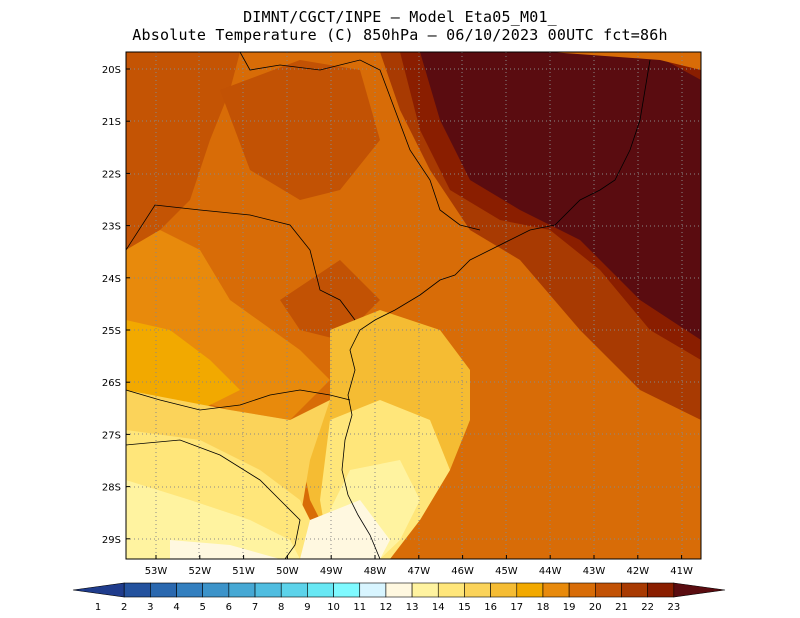  I want to click on lon-label: 41W, so click(681, 571).